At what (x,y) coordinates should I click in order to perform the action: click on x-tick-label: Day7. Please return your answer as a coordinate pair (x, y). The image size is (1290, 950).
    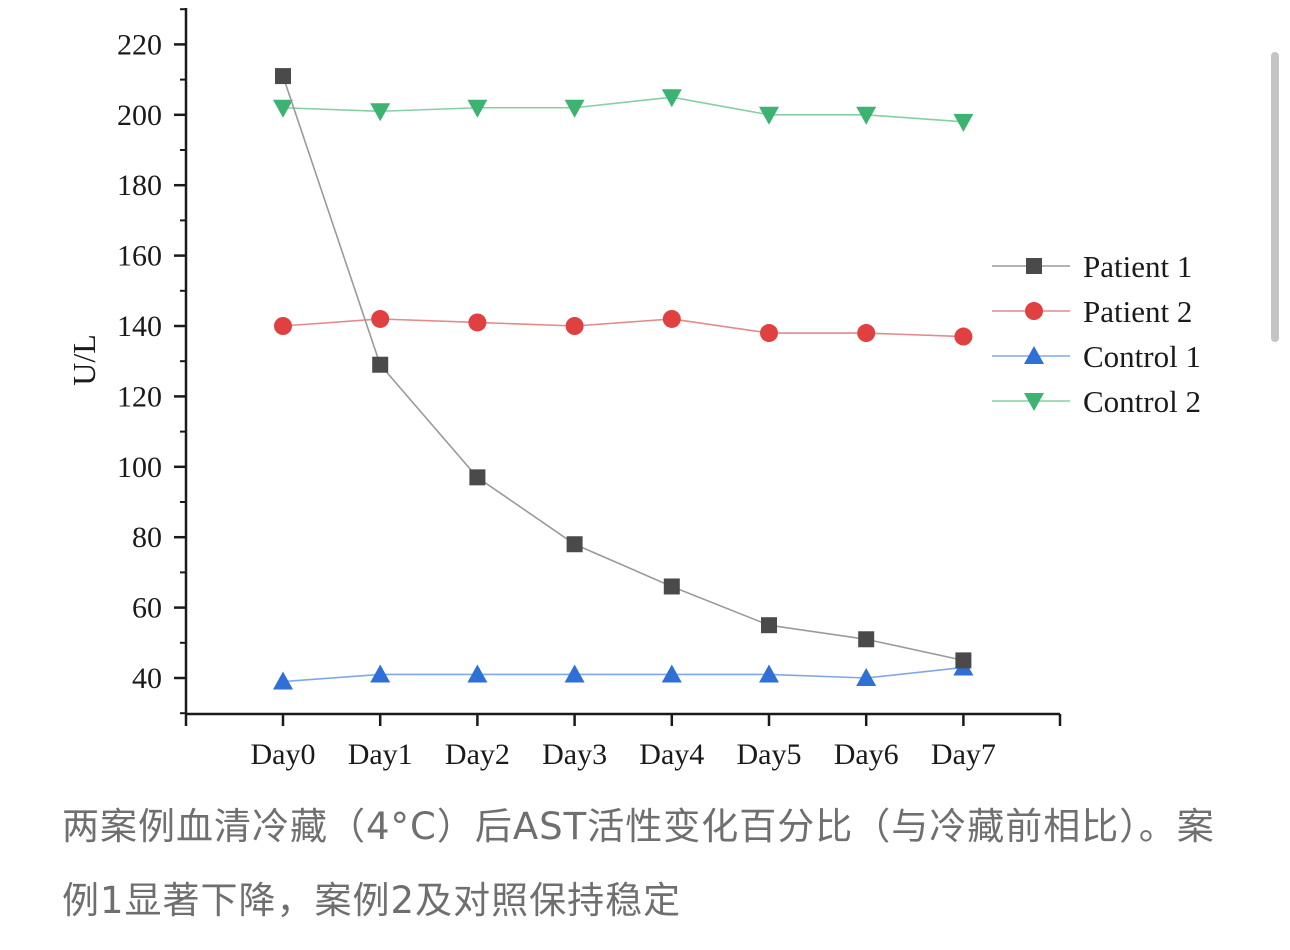
    Looking at the image, I should click on (963, 754).